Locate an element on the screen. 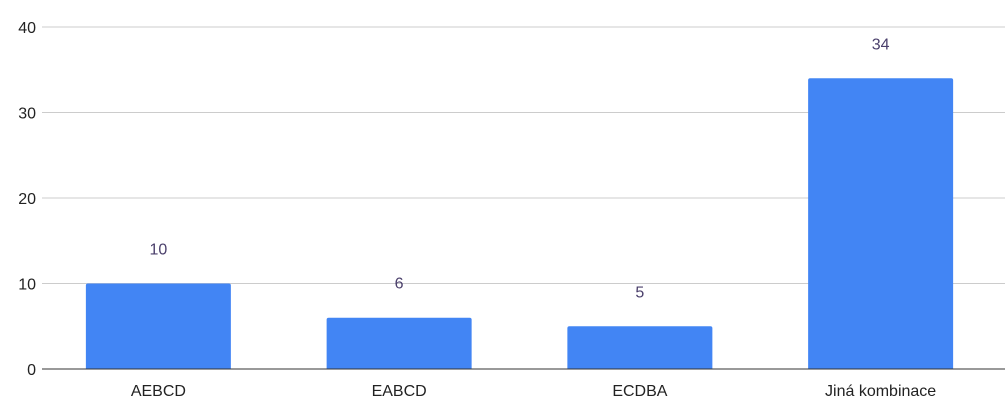 The height and width of the screenshot is (401, 1005). y-tick-label: 10 is located at coordinates (27, 285).